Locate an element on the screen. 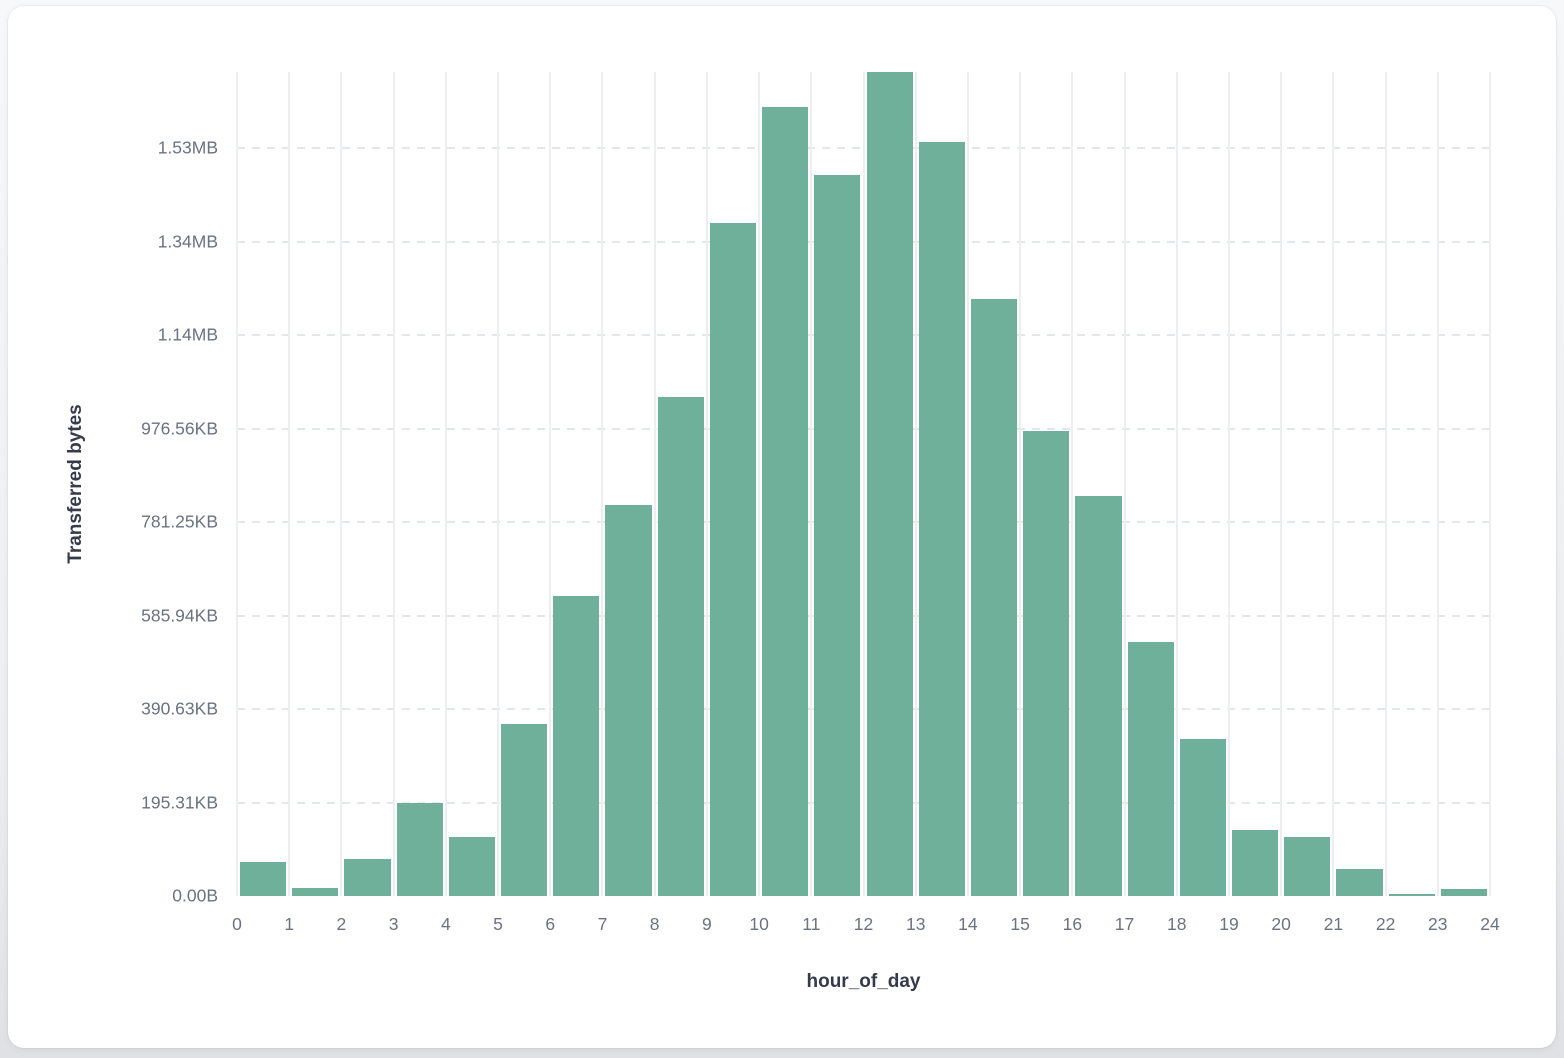  y-tick-label: 195.31KB is located at coordinates (179, 802).